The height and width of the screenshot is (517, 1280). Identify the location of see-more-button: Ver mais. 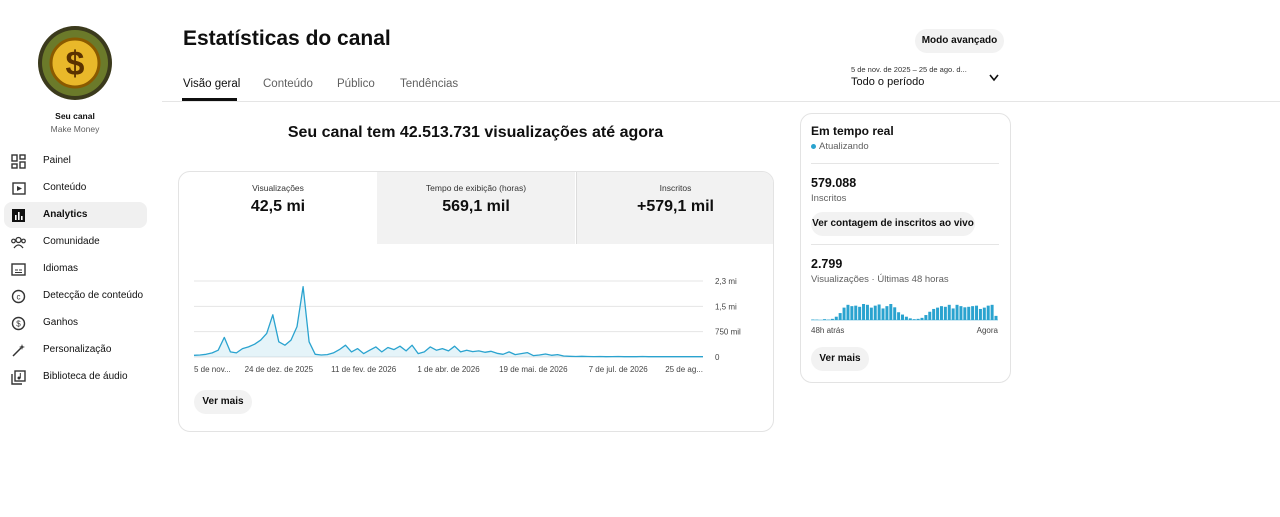
(223, 402).